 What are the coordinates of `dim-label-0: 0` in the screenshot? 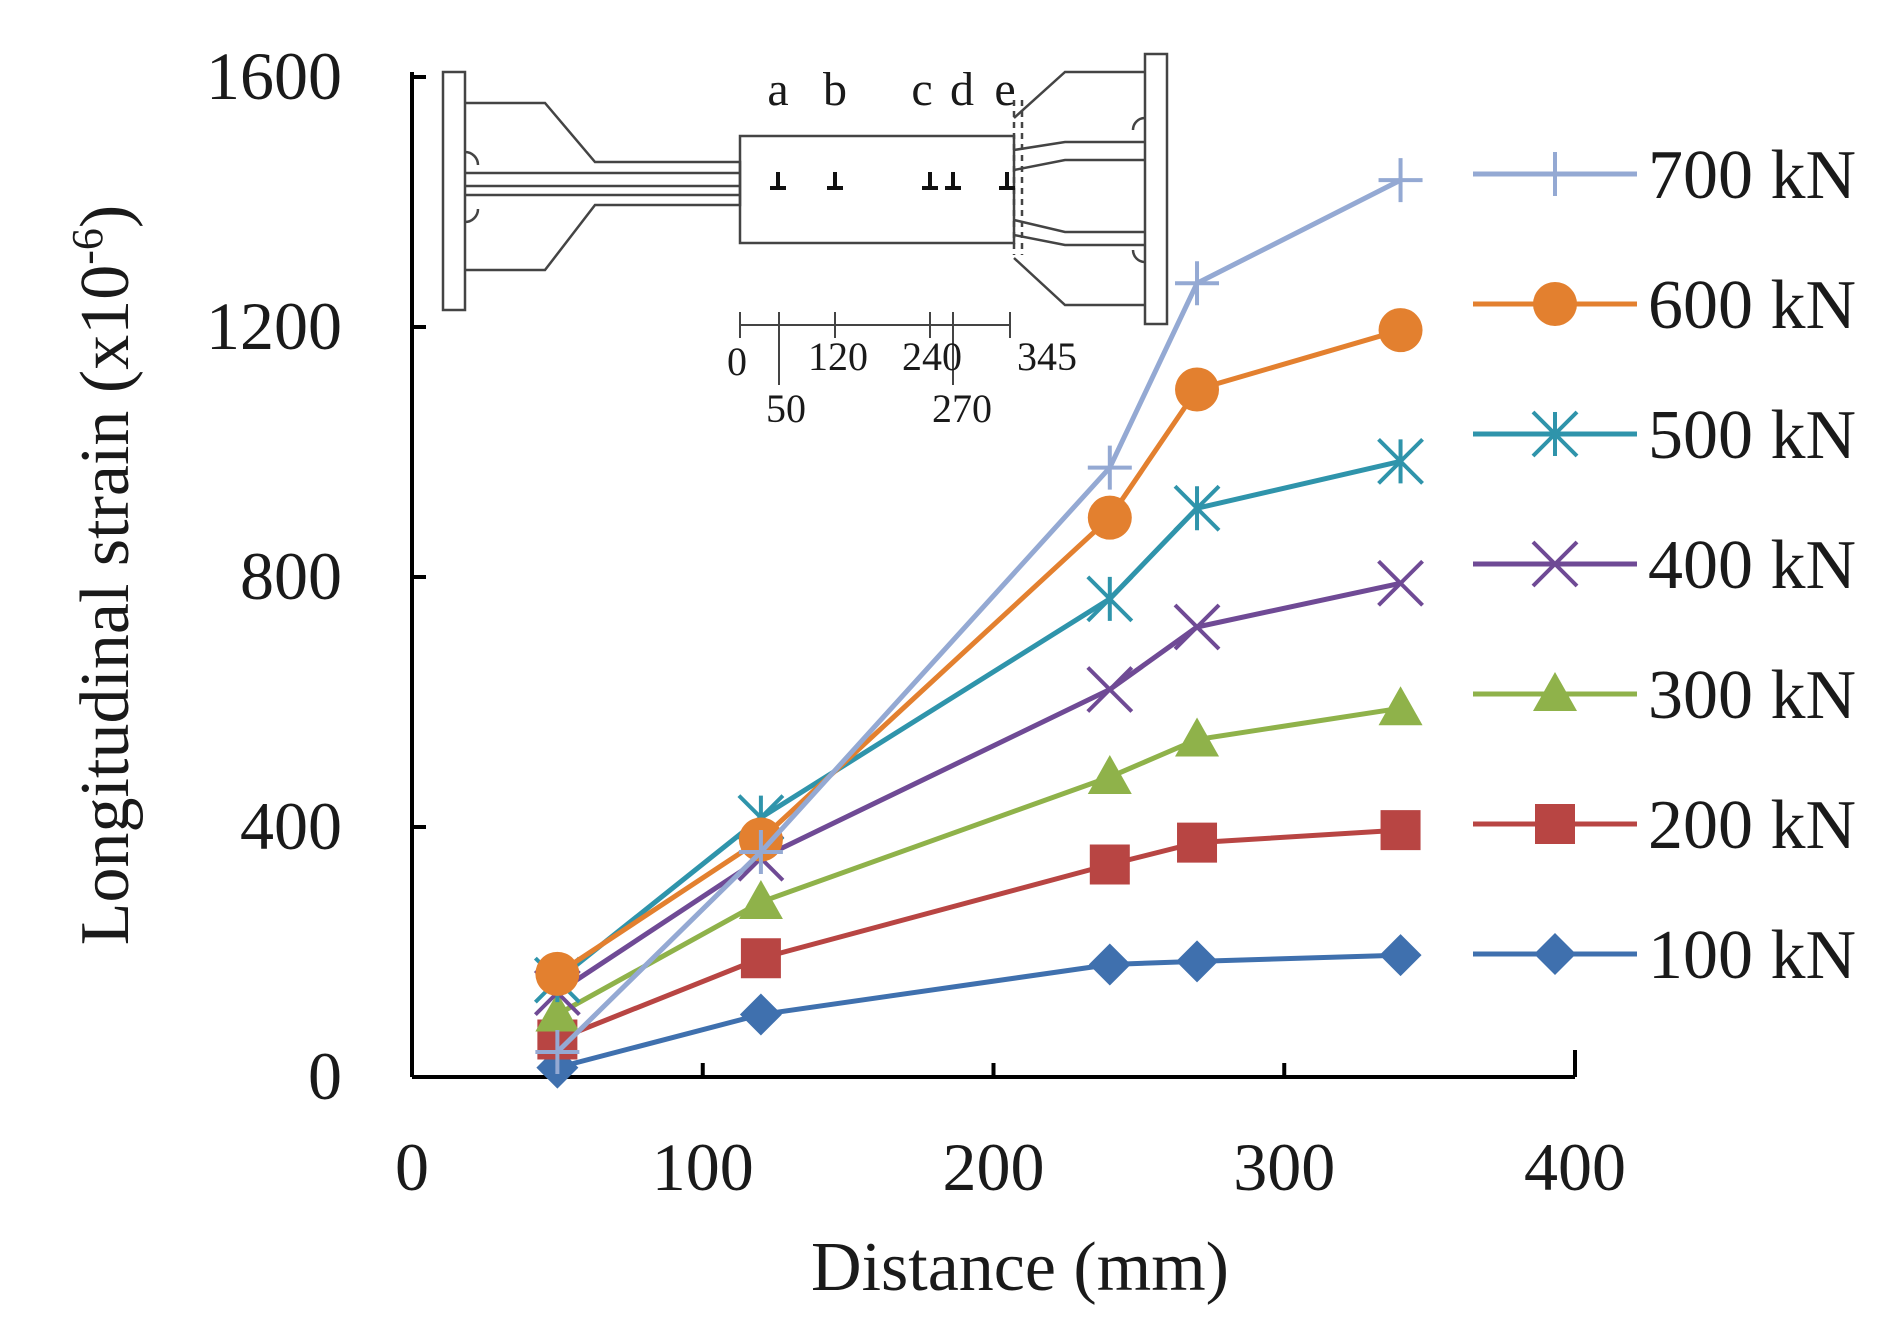 It's located at (737, 361).